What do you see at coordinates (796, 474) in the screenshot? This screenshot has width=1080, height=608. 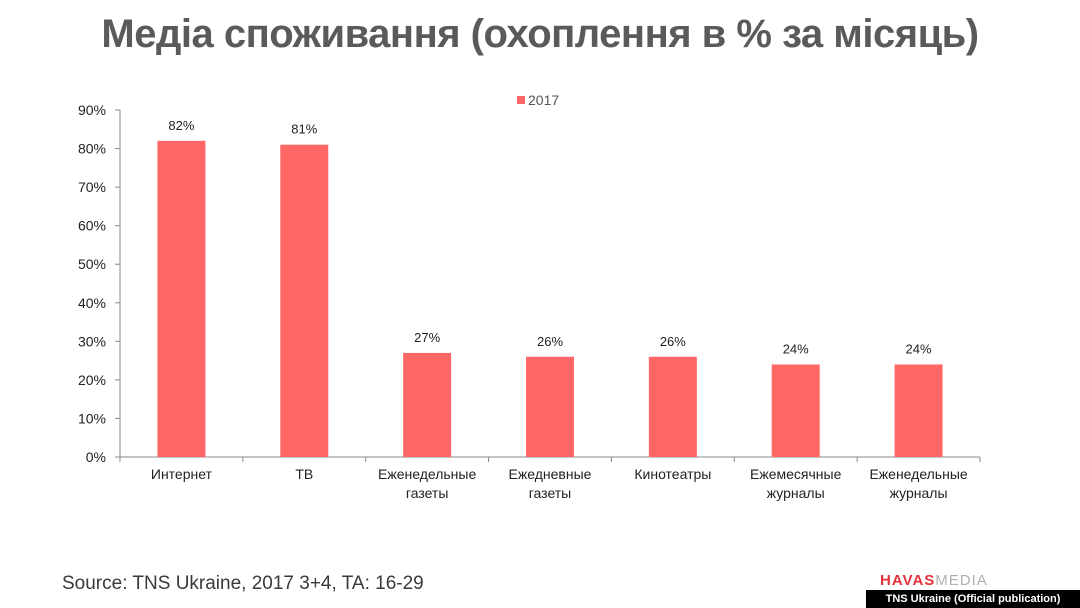 I see `x-category-label: Ежемесячные` at bounding box center [796, 474].